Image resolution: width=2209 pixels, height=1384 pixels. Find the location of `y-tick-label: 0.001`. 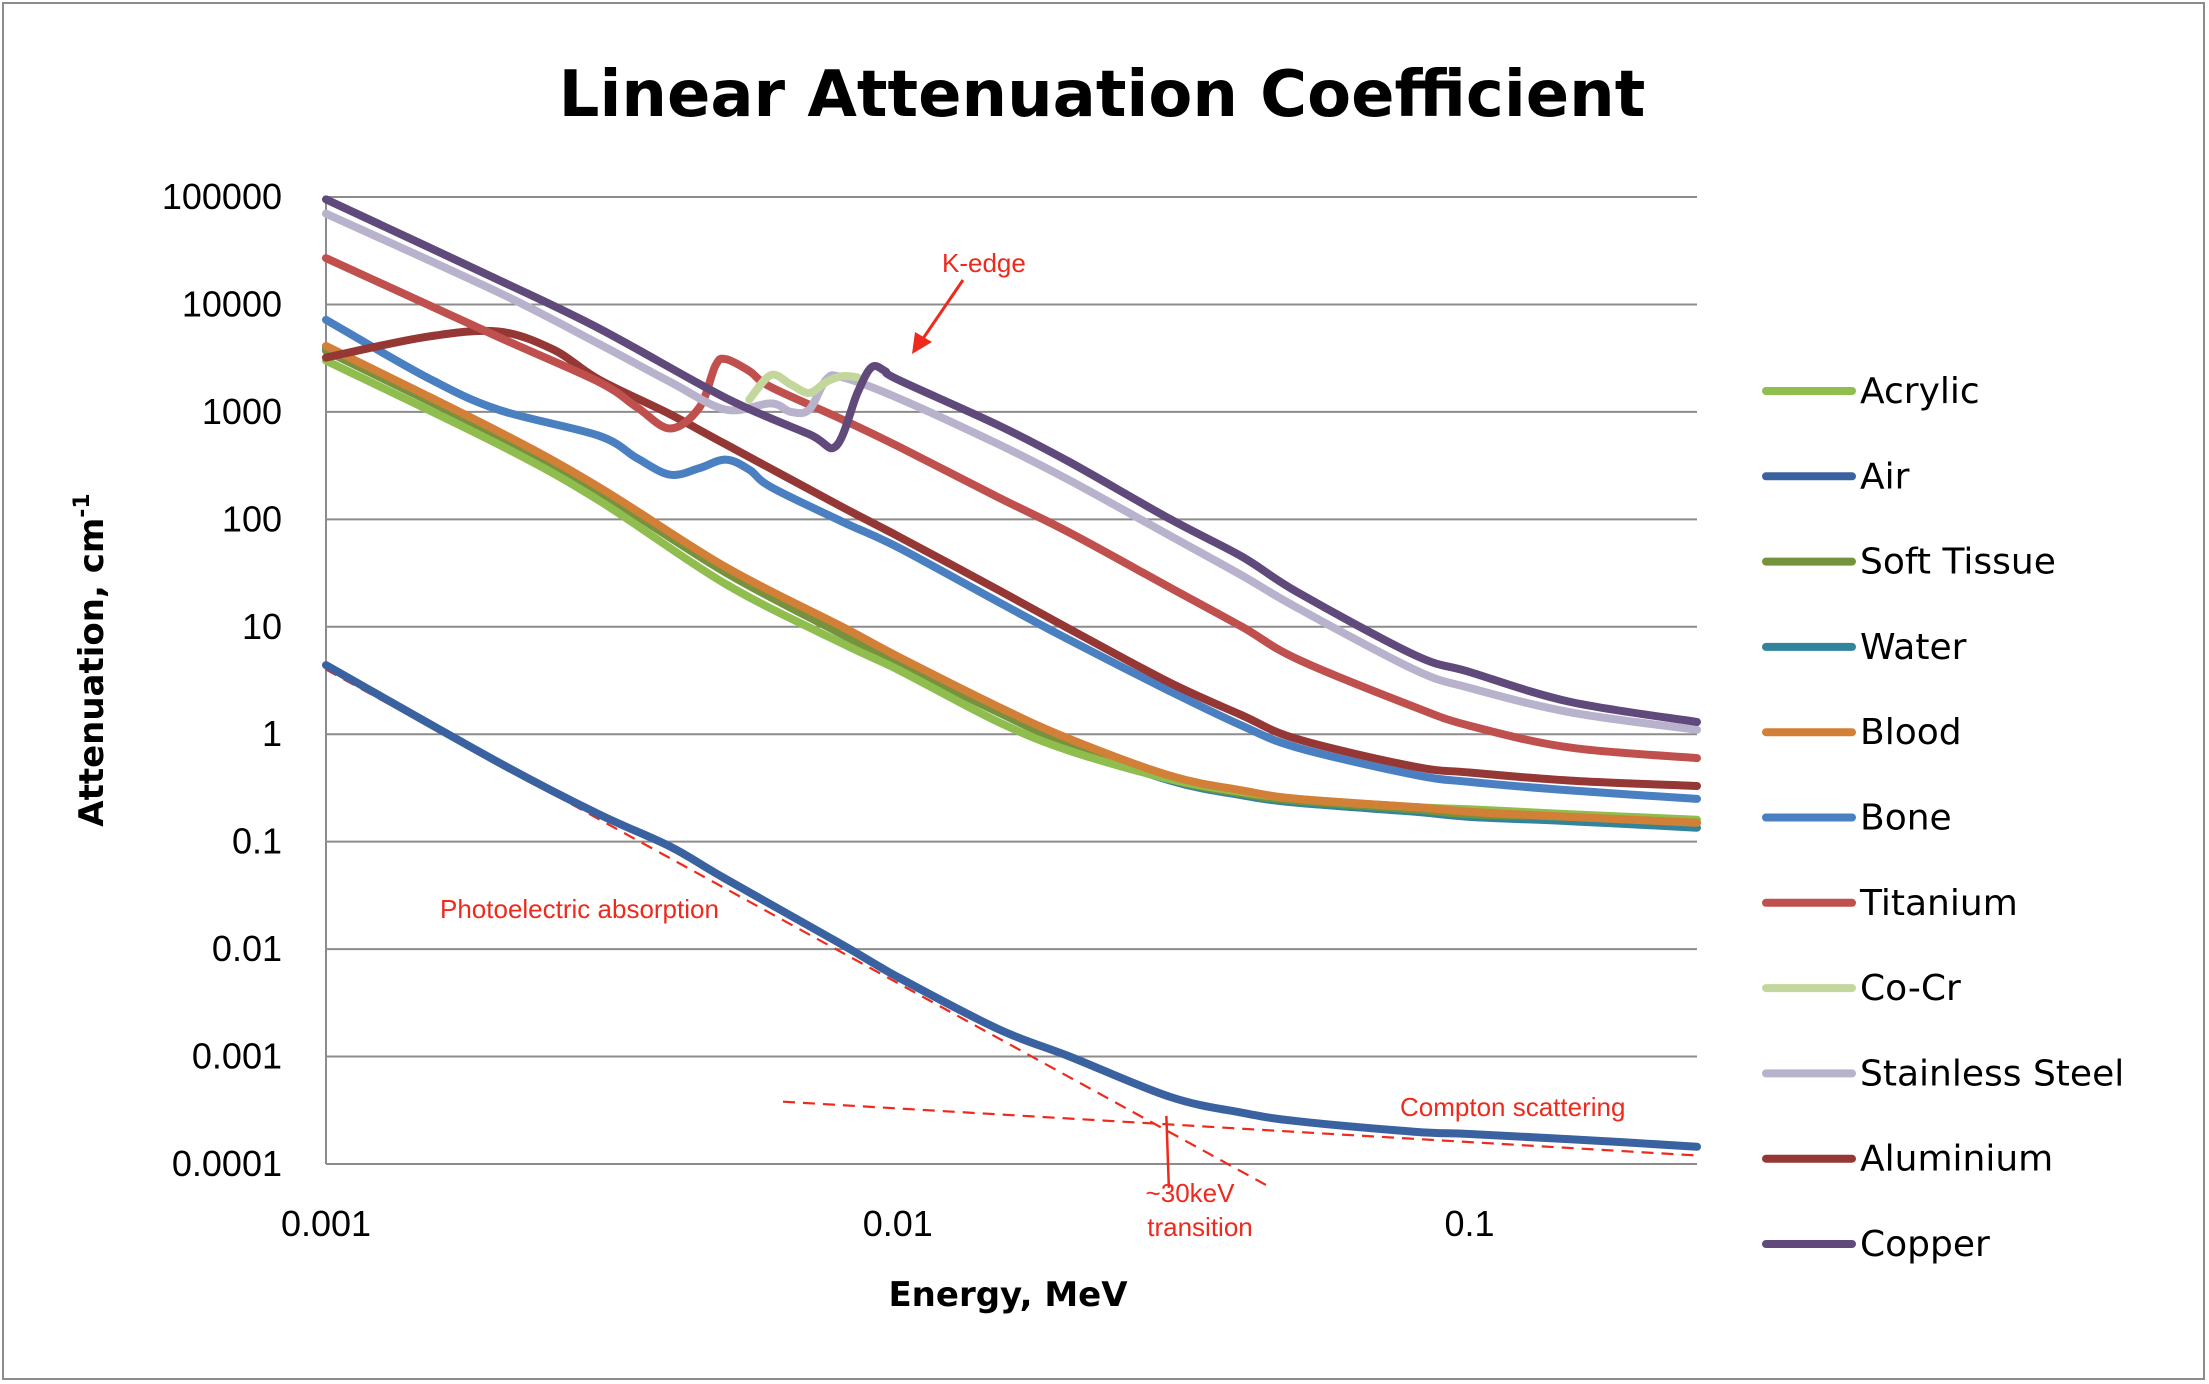

y-tick-label: 0.001 is located at coordinates (237, 1056).